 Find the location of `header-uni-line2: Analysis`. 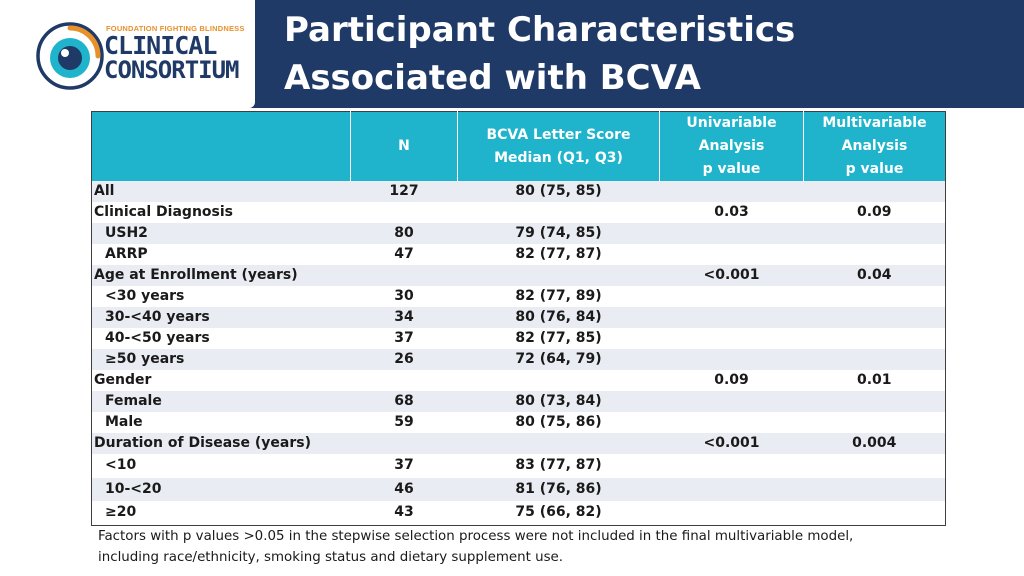

header-uni-line2: Analysis is located at coordinates (731, 146).